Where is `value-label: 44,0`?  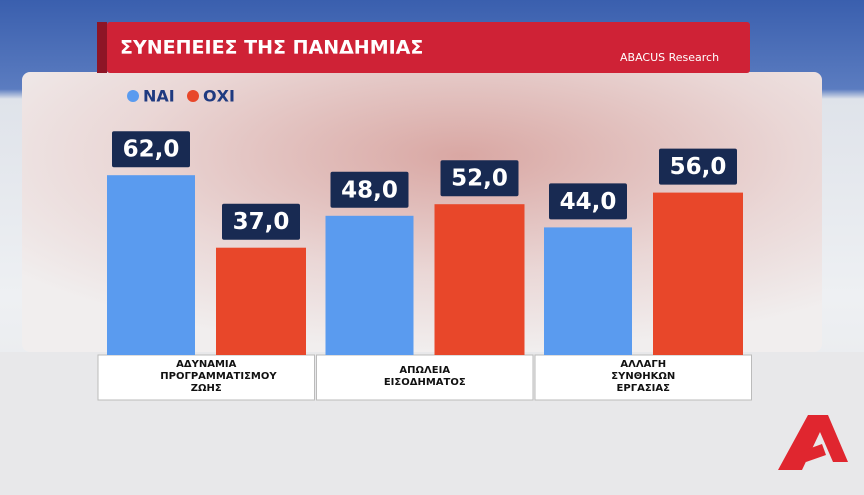
value-label: 44,0 is located at coordinates (588, 202).